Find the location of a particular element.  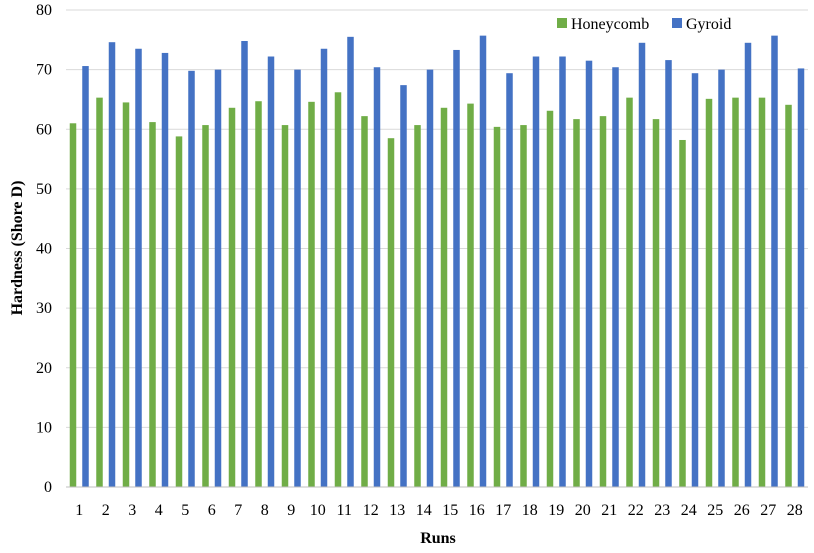

x-tick-label: 3 is located at coordinates (132, 510).